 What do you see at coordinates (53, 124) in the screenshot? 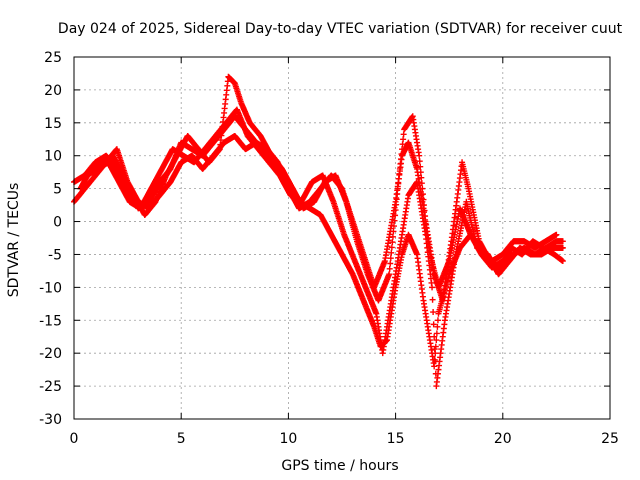
I see `y-tick-label: 15` at bounding box center [53, 124].